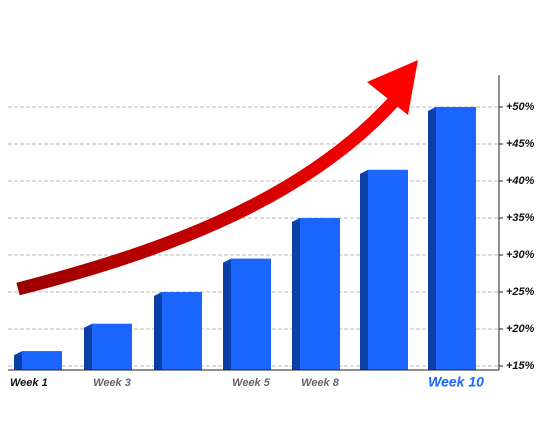  What do you see at coordinates (456, 382) in the screenshot?
I see `x-tick-label: Week 10` at bounding box center [456, 382].